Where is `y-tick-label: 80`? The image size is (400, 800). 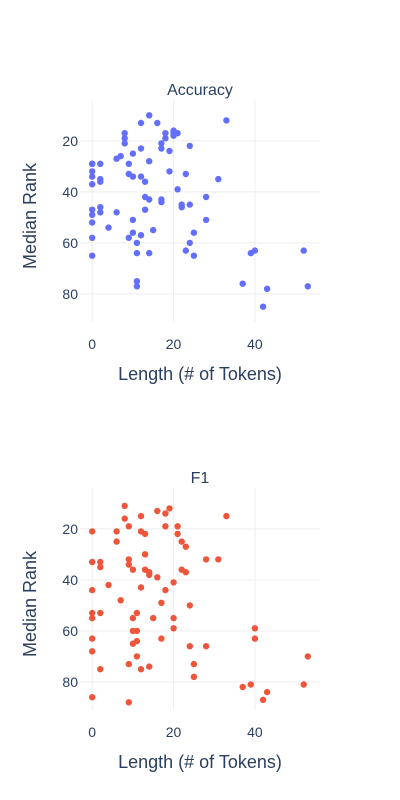 y-tick-label: 80 is located at coordinates (70, 682).